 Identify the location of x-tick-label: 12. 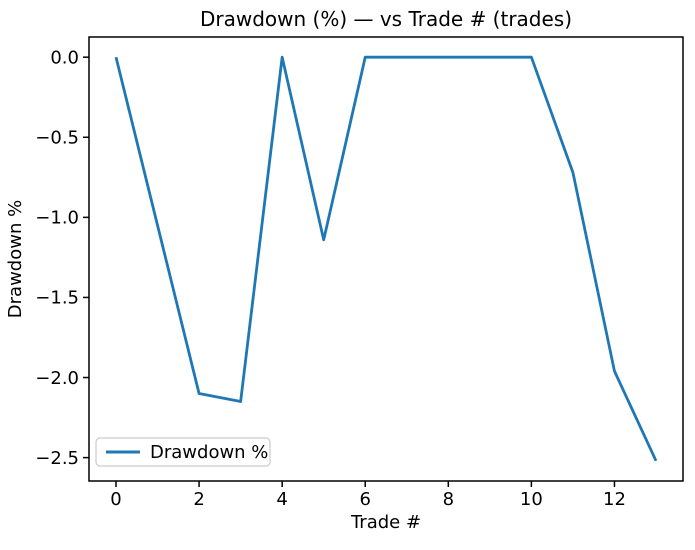
(614, 499).